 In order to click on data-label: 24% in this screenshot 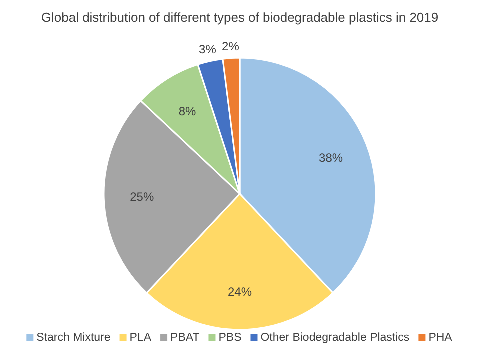, I will do `click(240, 291)`.